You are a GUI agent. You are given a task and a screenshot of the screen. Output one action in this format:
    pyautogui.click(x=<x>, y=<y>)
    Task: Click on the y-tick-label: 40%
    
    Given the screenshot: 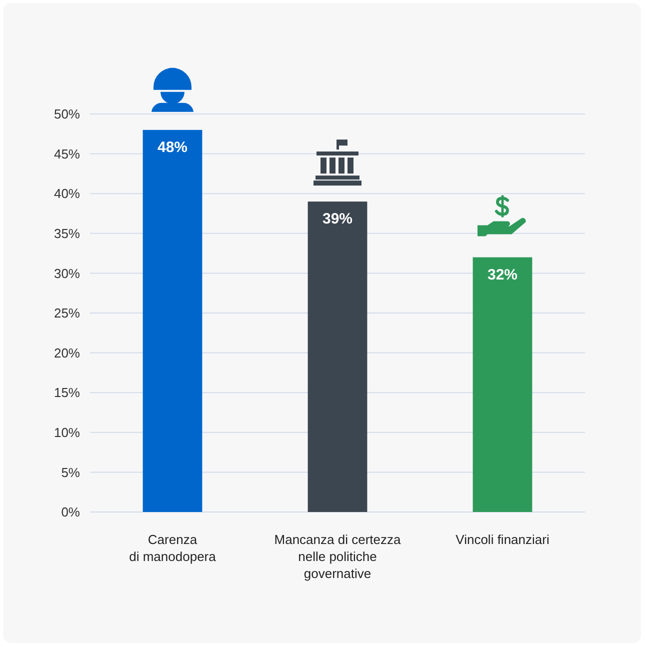 What is the action you would take?
    pyautogui.click(x=67, y=194)
    